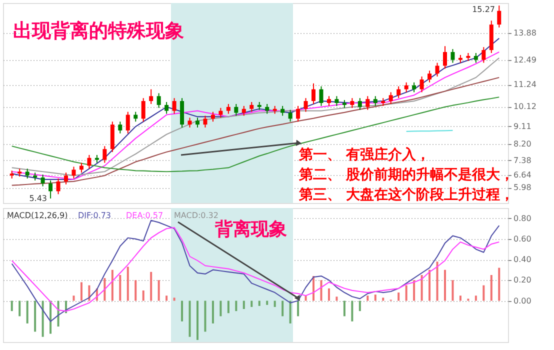 The width and height of the screenshot is (554, 350). Describe the element at coordinates (37, 215) in the screenshot. I see `chart-subtitle: MACD(12,26,9)` at that location.